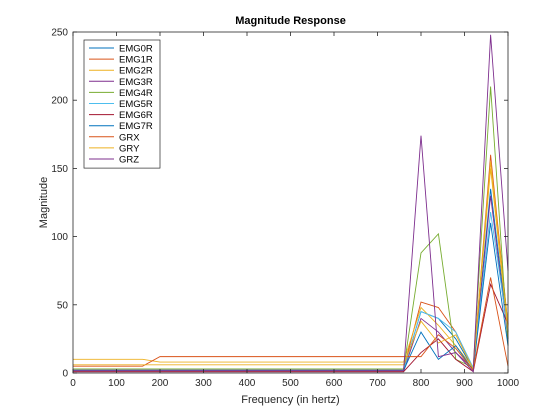 This screenshot has width=560, height=420. I want to click on legend-box, so click(122, 104).